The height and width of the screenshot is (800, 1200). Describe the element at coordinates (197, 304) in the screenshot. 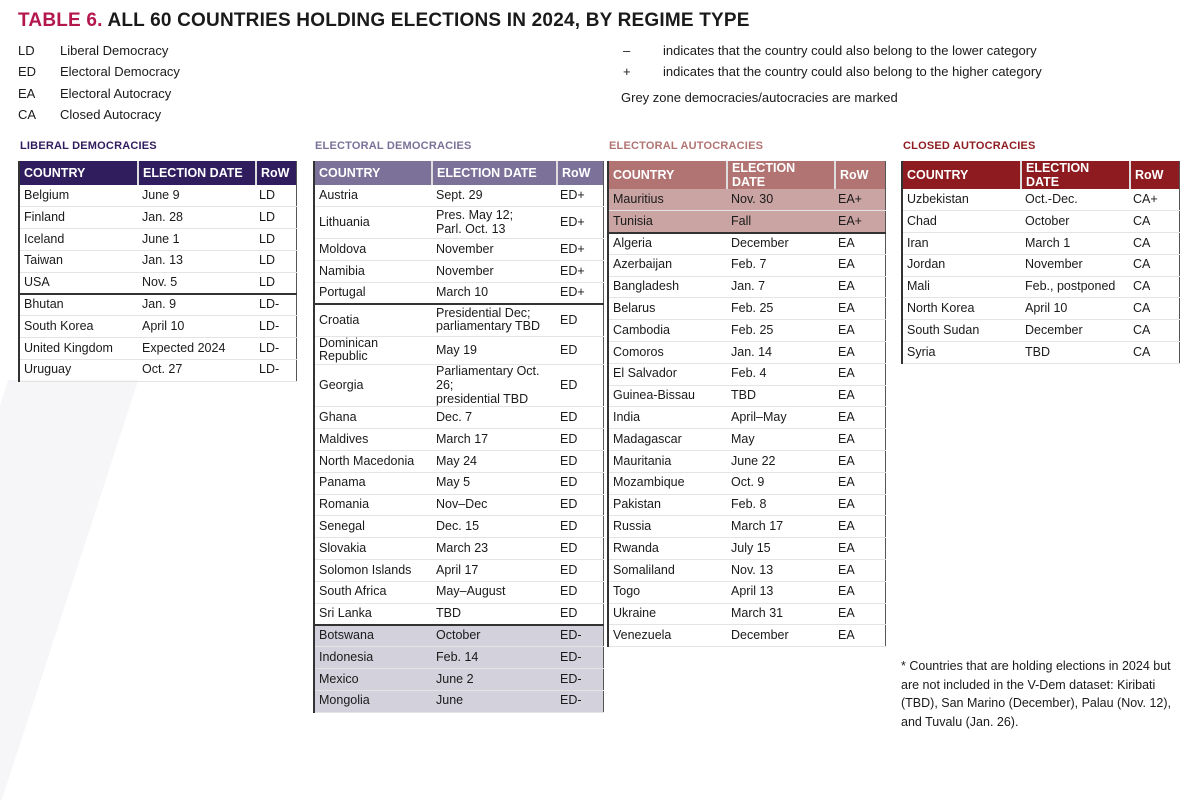

I see `election-date-cell: Jan. 9` at that location.